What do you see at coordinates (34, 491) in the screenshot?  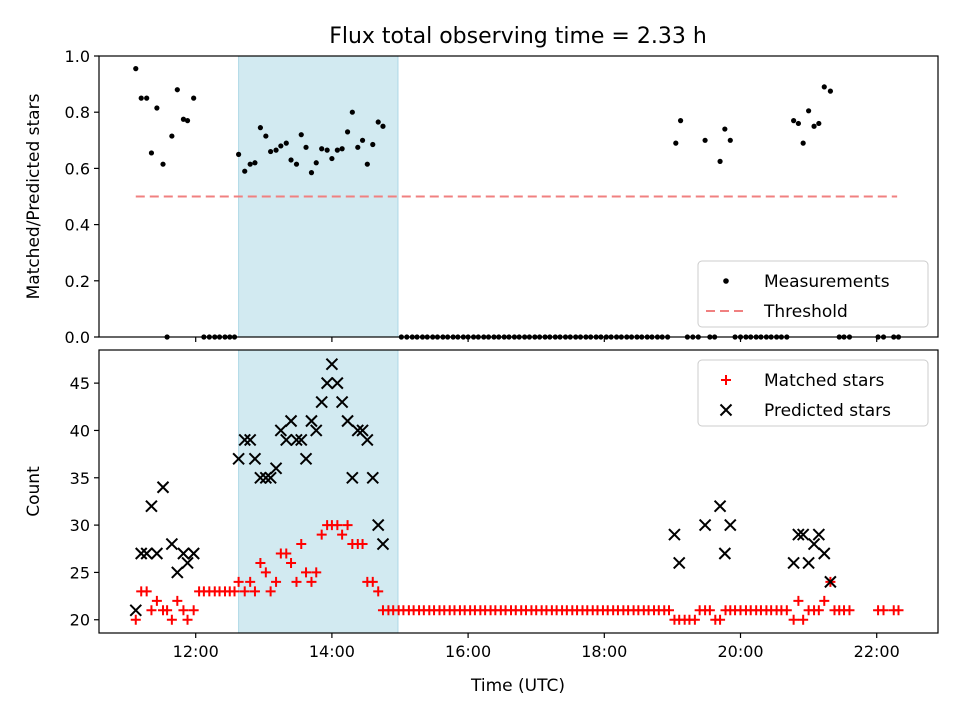 I see `y-axis-label: Count` at bounding box center [34, 491].